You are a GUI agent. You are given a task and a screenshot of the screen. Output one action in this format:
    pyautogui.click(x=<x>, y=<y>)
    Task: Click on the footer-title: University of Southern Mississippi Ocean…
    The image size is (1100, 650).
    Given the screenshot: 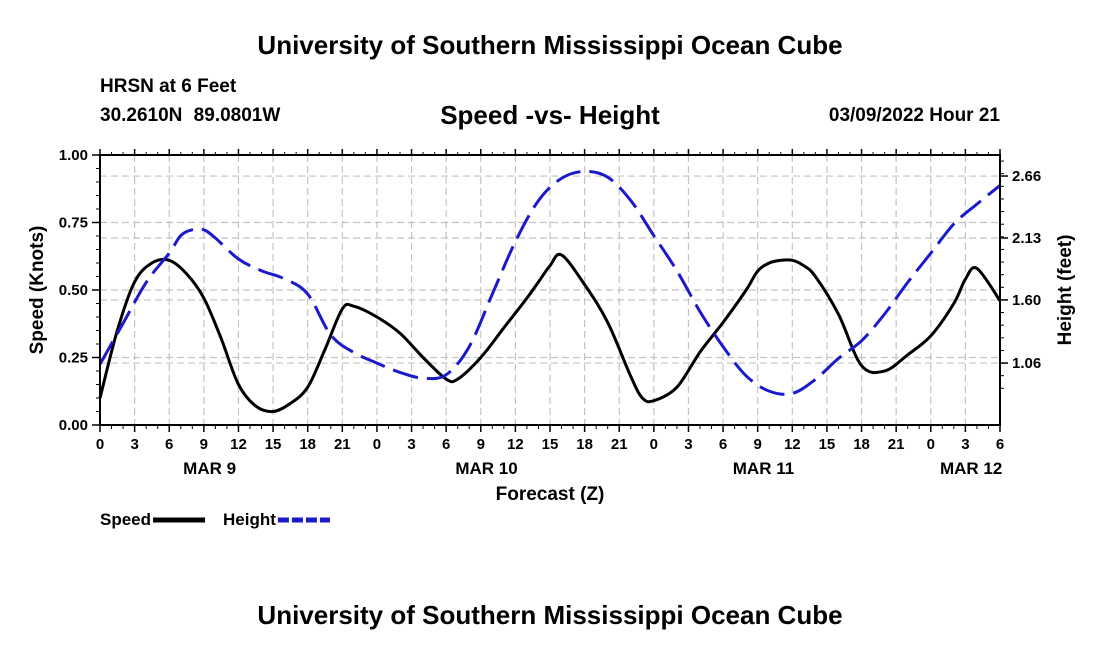 What is the action you would take?
    pyautogui.click(x=550, y=615)
    